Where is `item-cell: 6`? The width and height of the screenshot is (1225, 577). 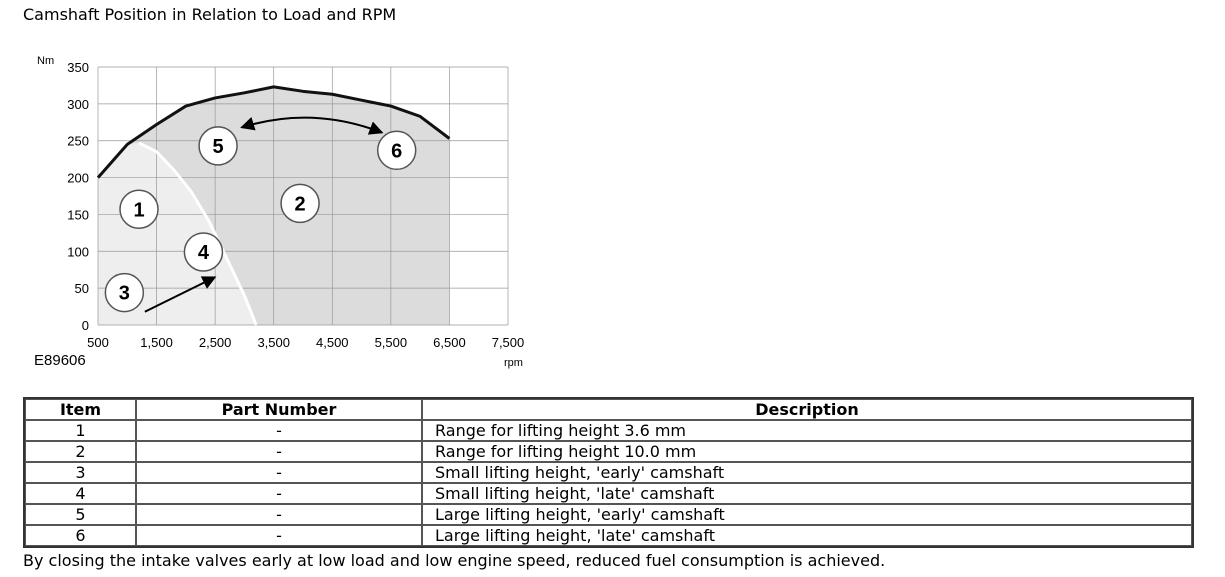
item-cell: 6 is located at coordinates (80, 535).